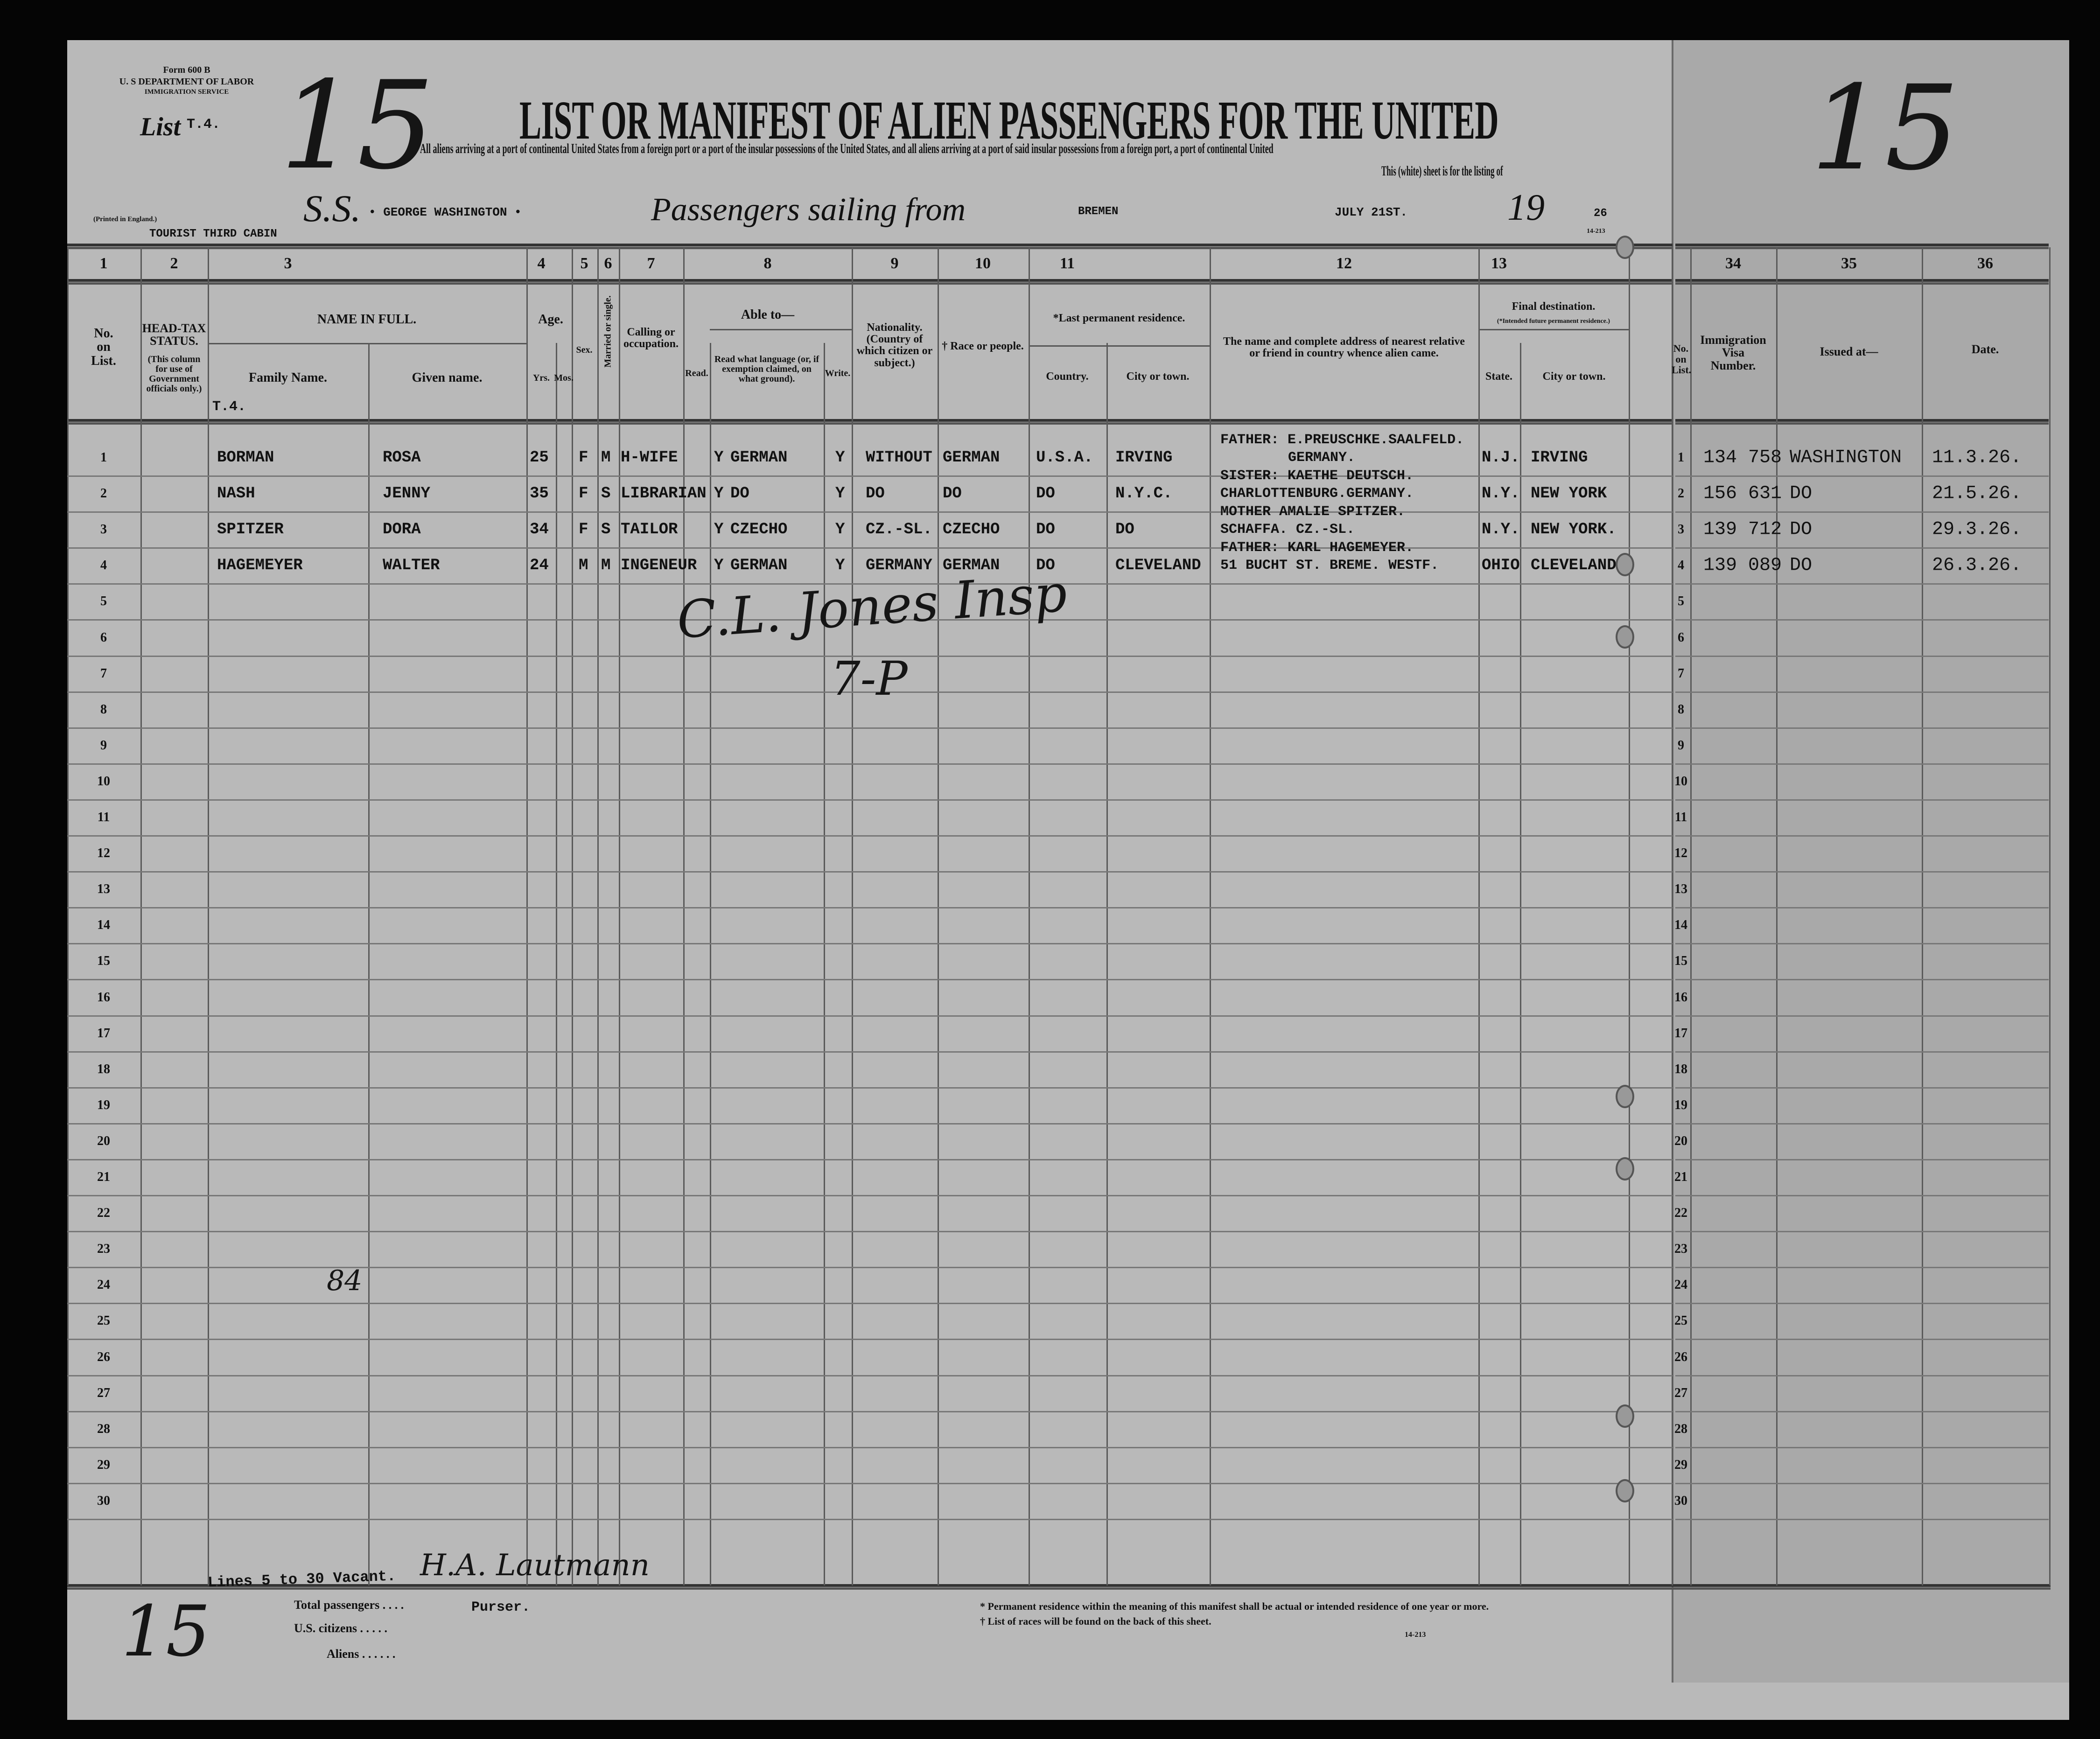  Describe the element at coordinates (1317, 548) in the screenshot. I see `cell-relative: FATHER: KARL HAGEMEYER.` at that location.